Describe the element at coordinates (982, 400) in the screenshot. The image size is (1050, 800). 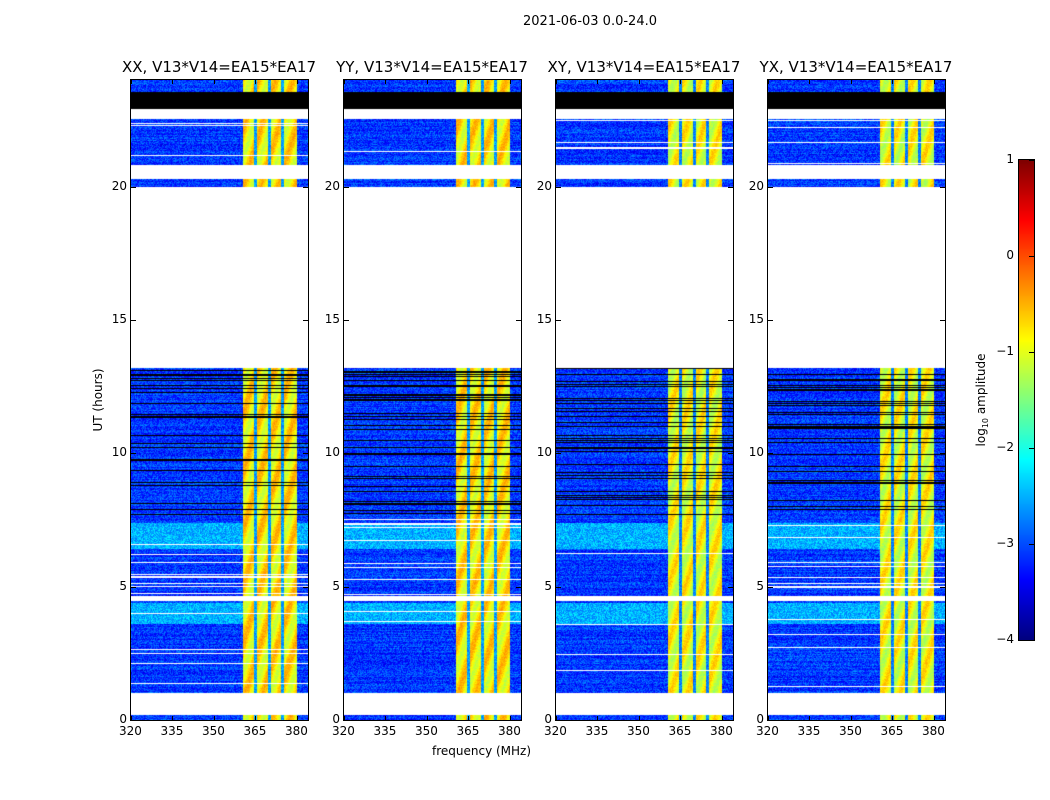
I see `colorbar-label: log10 amplitude` at that location.